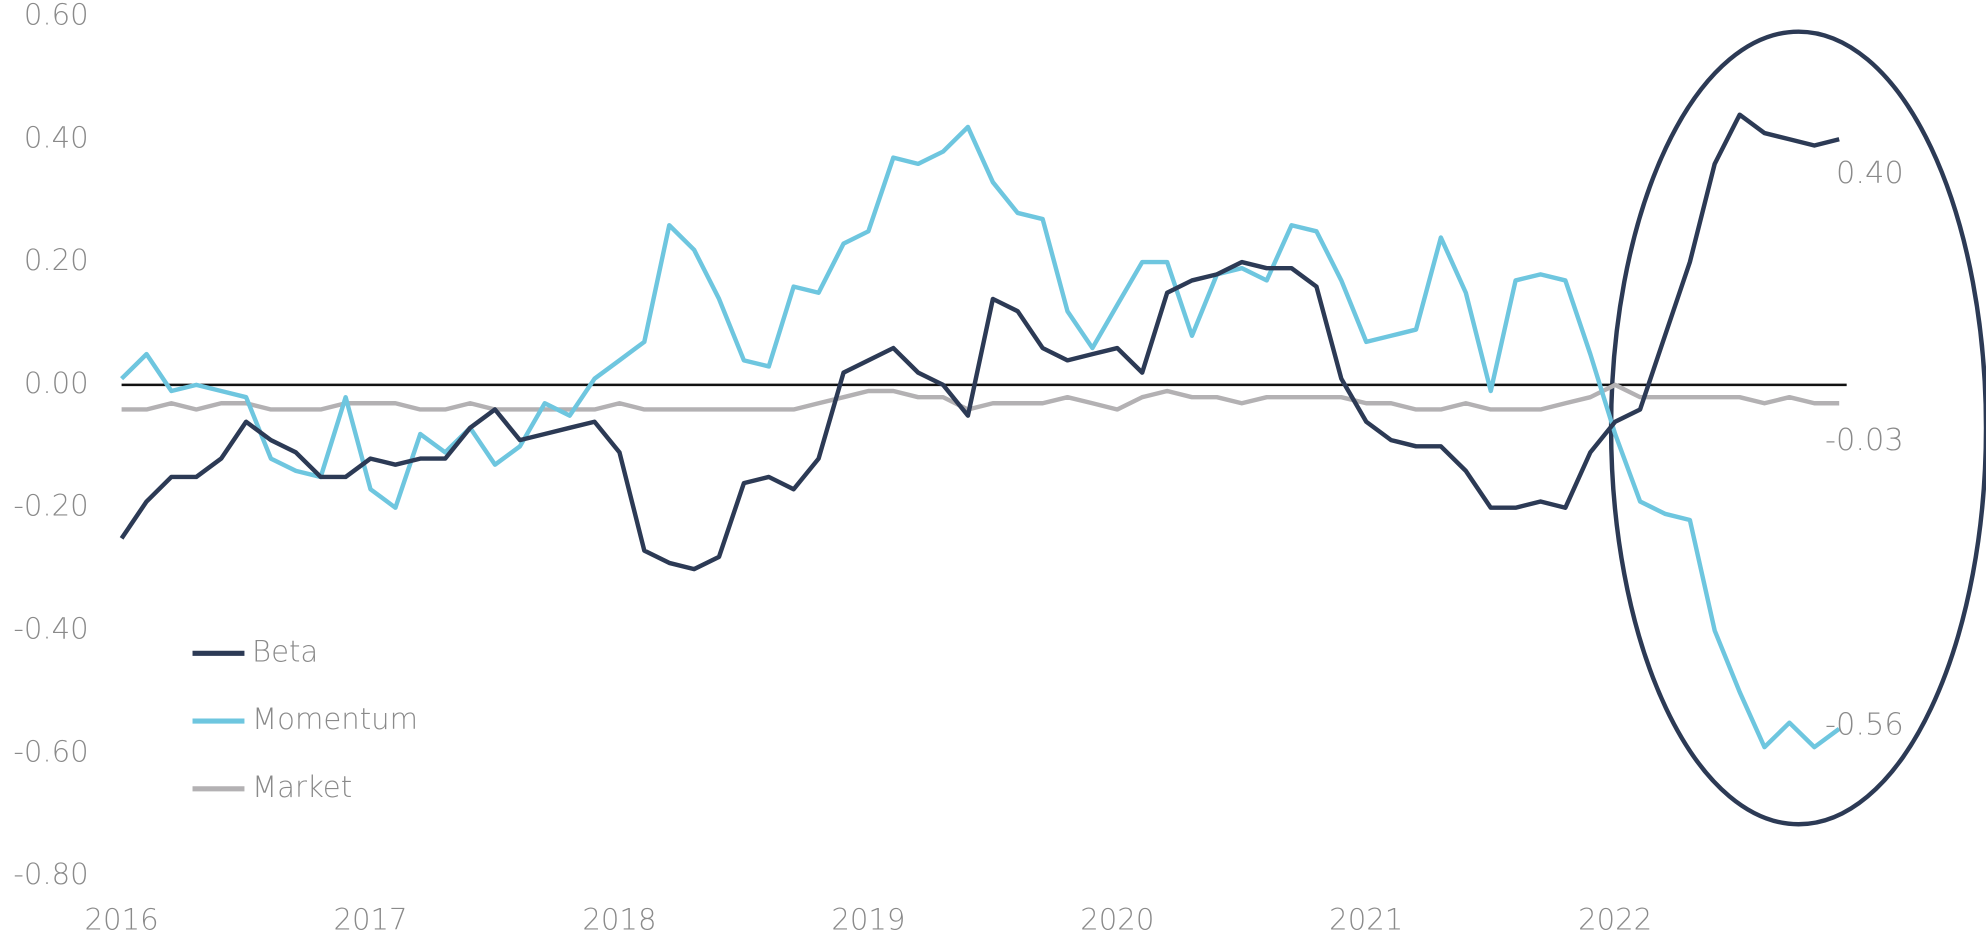 This screenshot has width=1986, height=942. Describe the element at coordinates (56, 260) in the screenshot. I see `y-tick-label: 0.20` at that location.